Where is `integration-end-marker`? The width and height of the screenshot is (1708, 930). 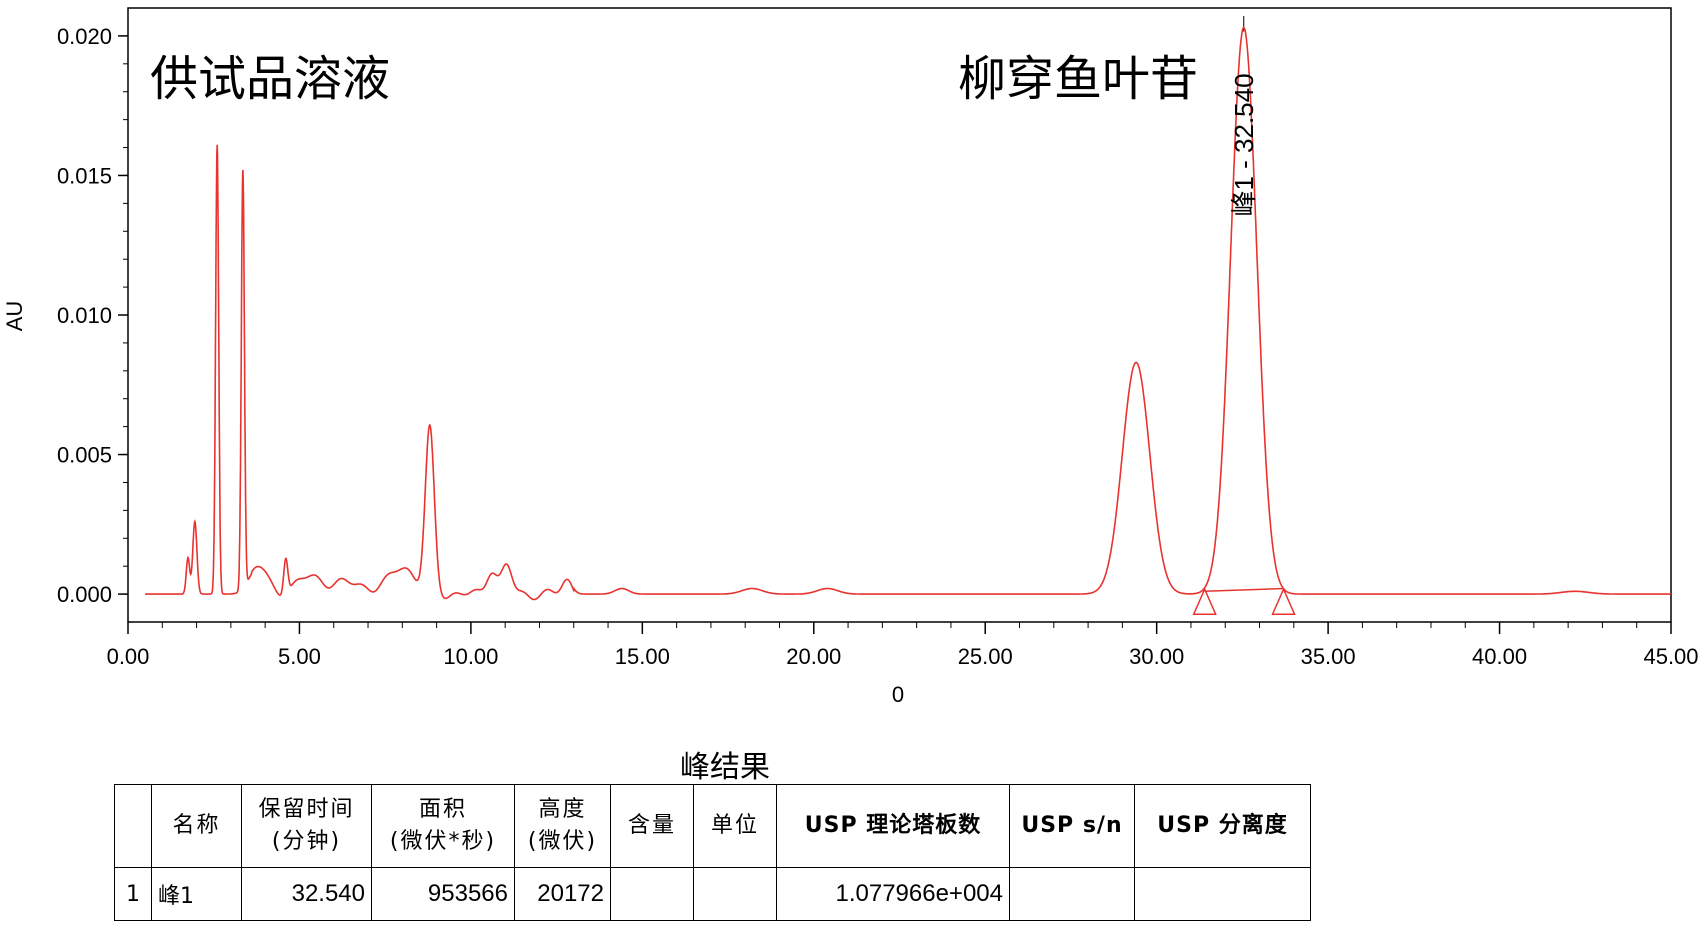
integration-end-marker is located at coordinates (1283, 601).